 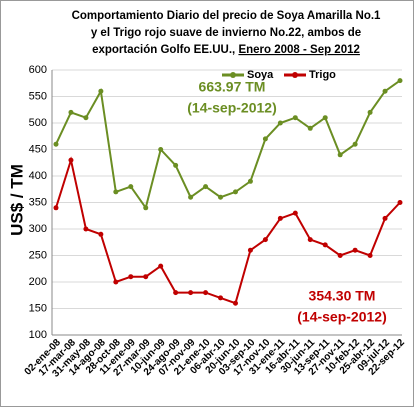 What do you see at coordinates (38, 149) in the screenshot?
I see `y-tick-label: 450` at bounding box center [38, 149].